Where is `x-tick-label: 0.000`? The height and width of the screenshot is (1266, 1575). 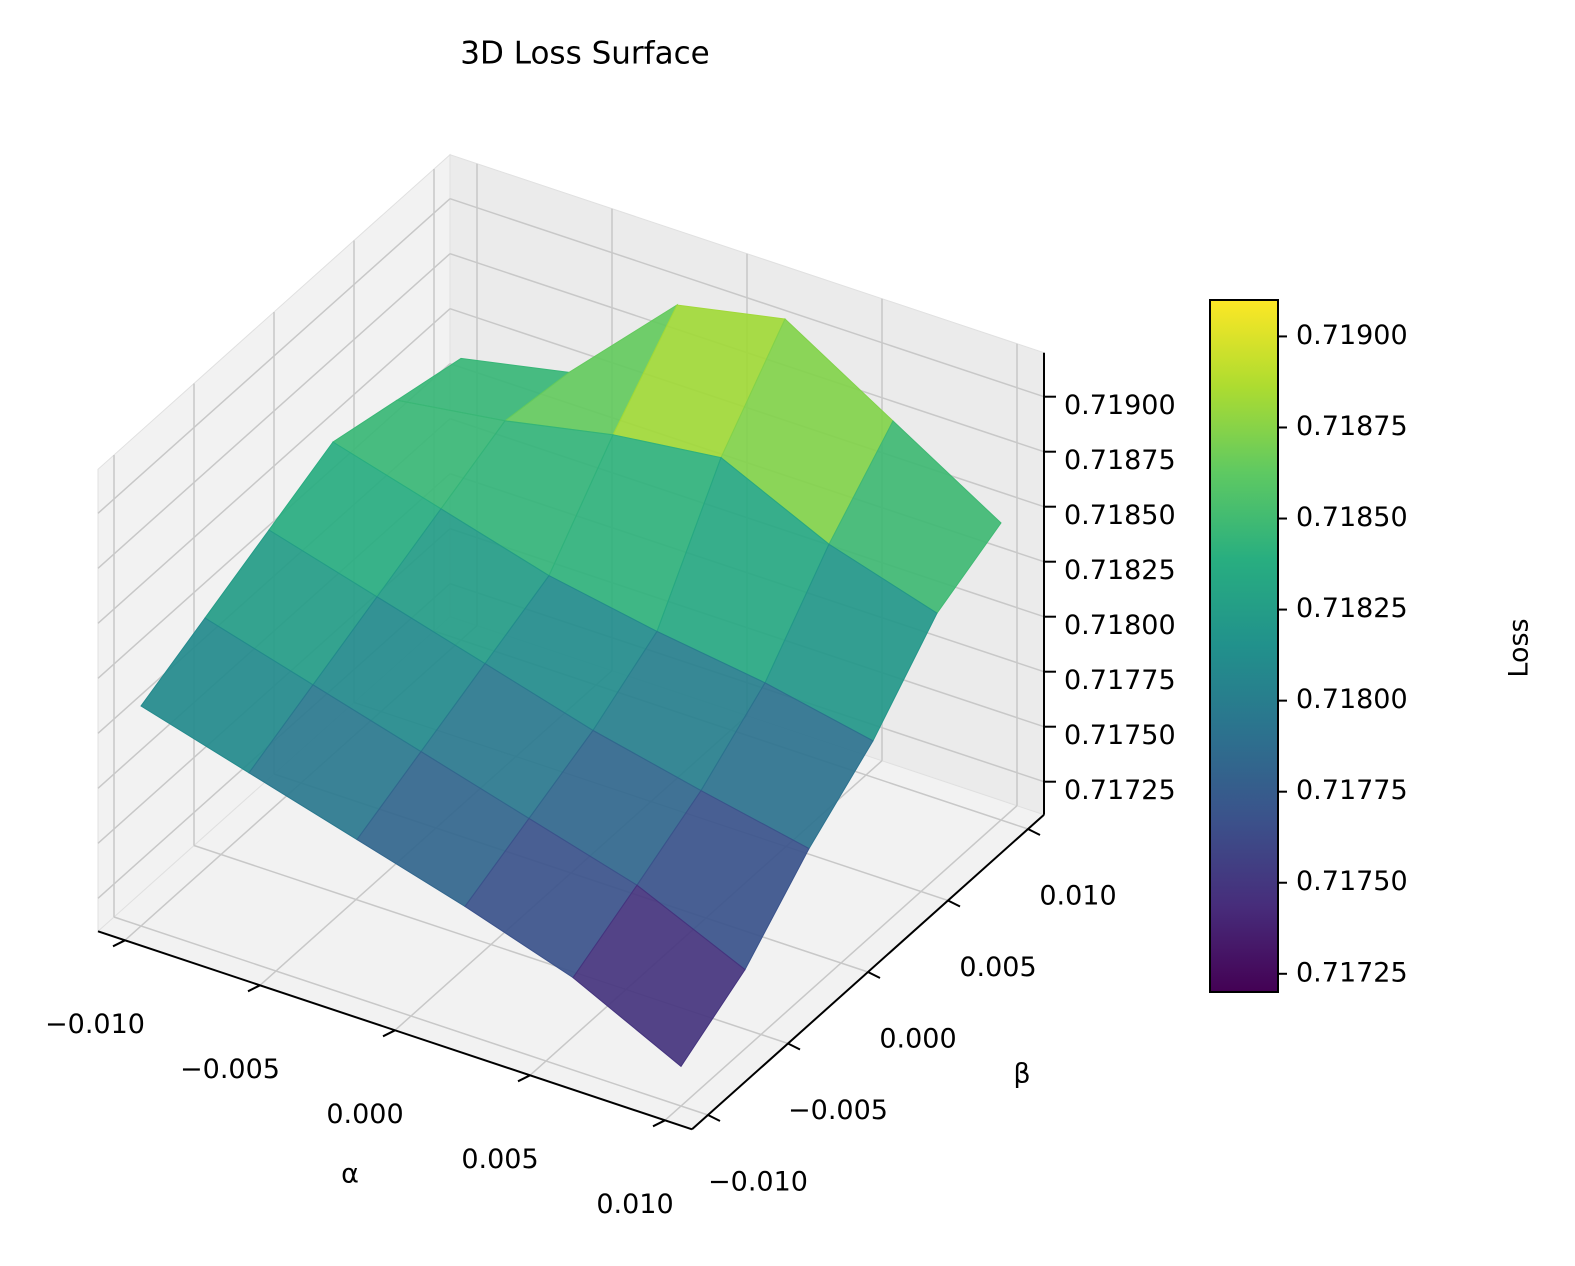
x-tick-label: 0.000 is located at coordinates (364, 1114).